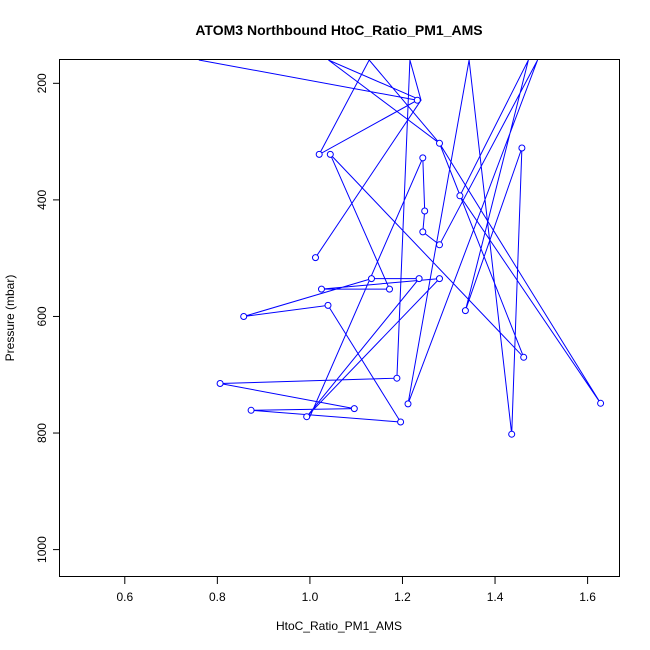 Image resolution: width=650 pixels, height=650 pixels. Describe the element at coordinates (587, 597) in the screenshot. I see `x-tick-label: 1.6` at that location.